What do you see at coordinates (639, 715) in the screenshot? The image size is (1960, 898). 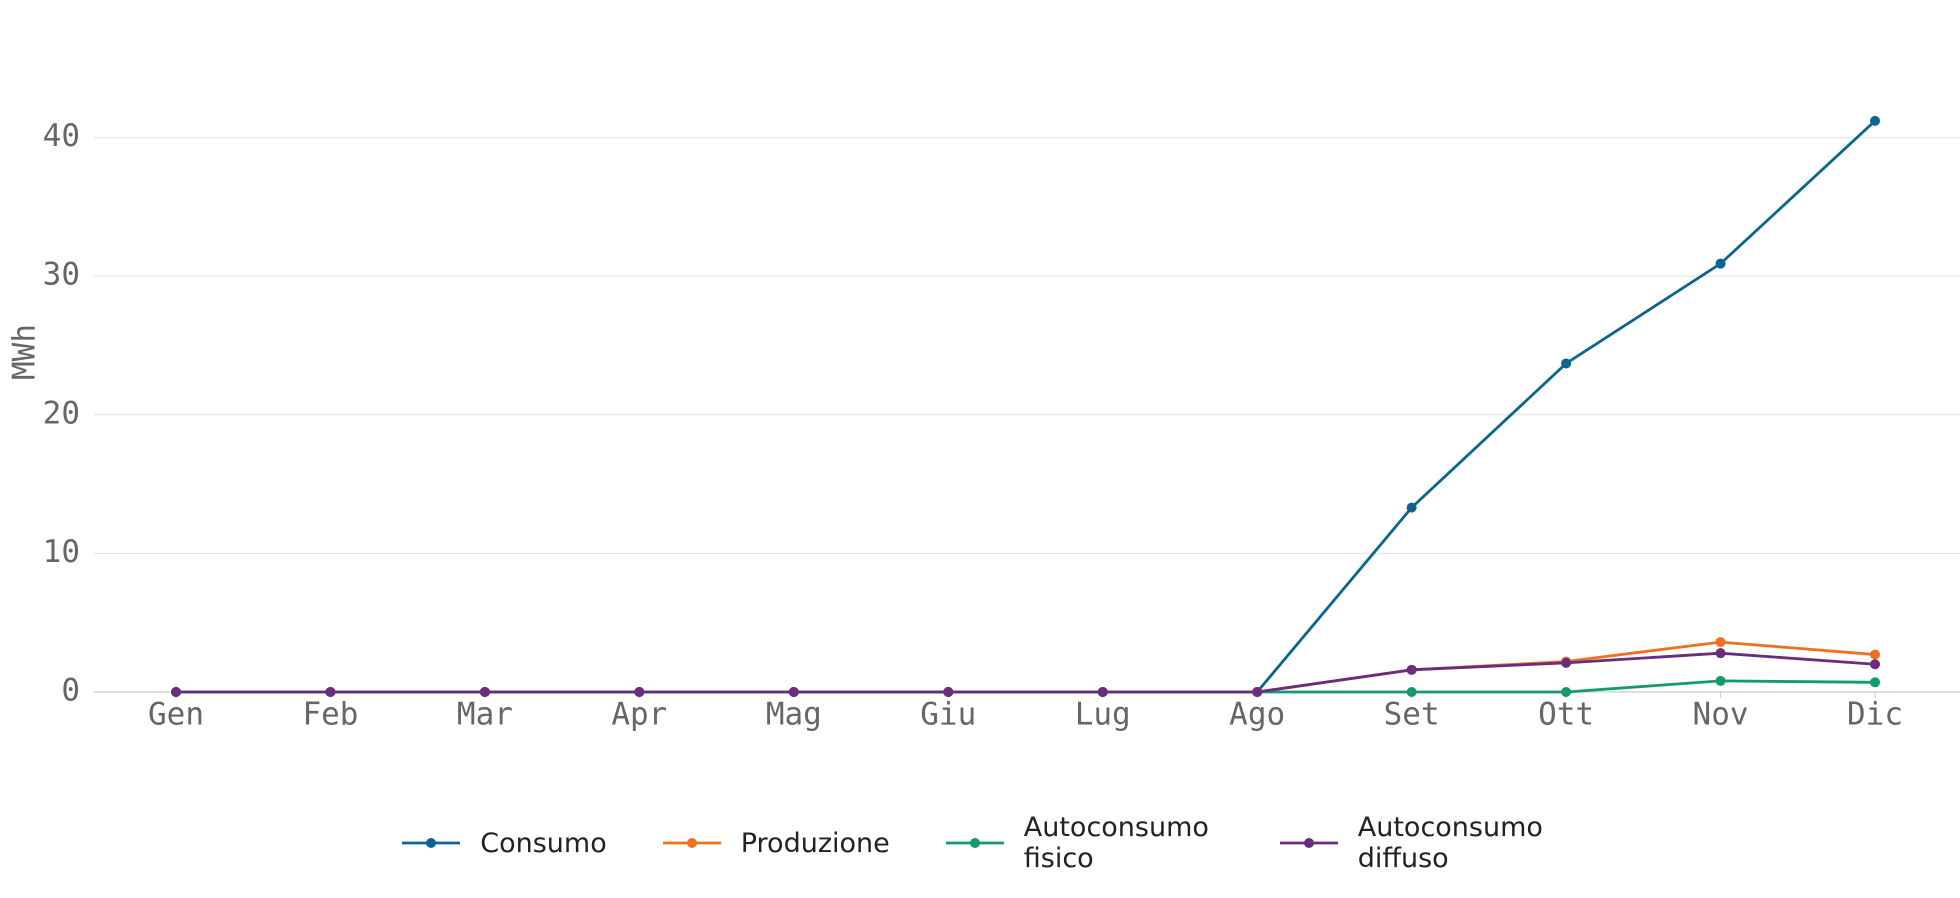 I see `x-tick-label: Apr` at bounding box center [639, 715].